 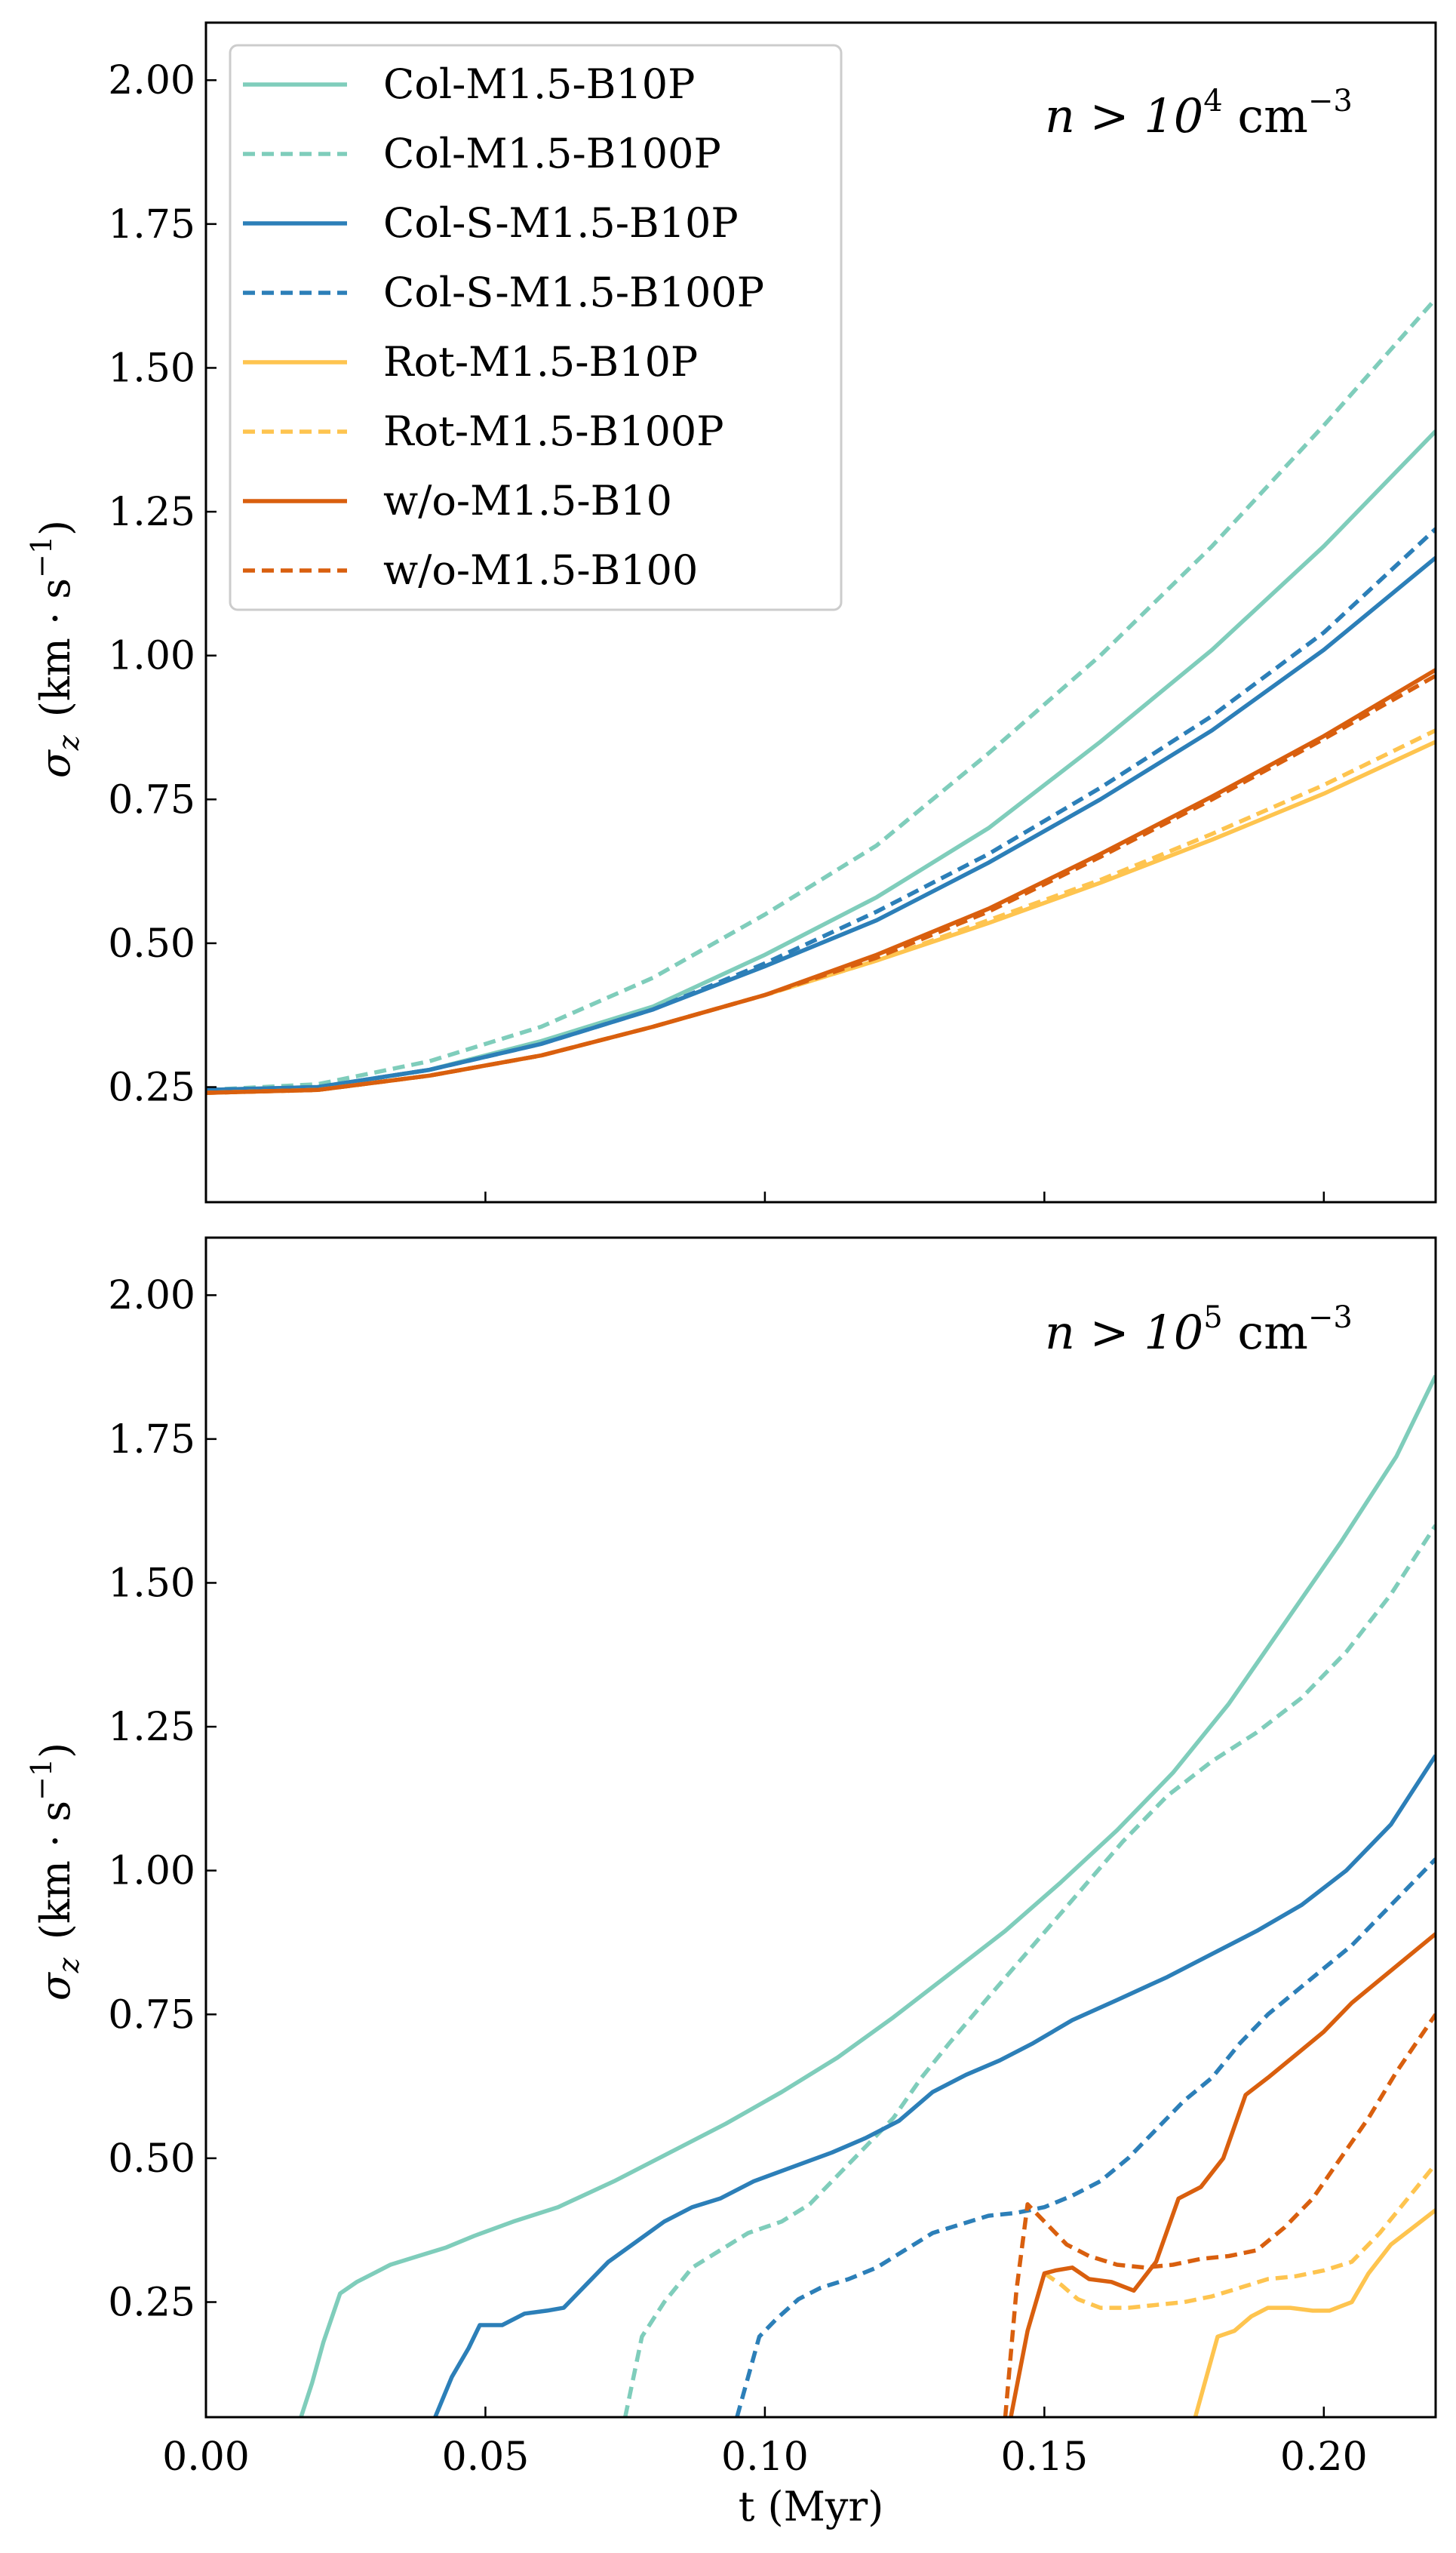 I want to click on legend-label: w/o-M1.5-B100, so click(x=540, y=570).